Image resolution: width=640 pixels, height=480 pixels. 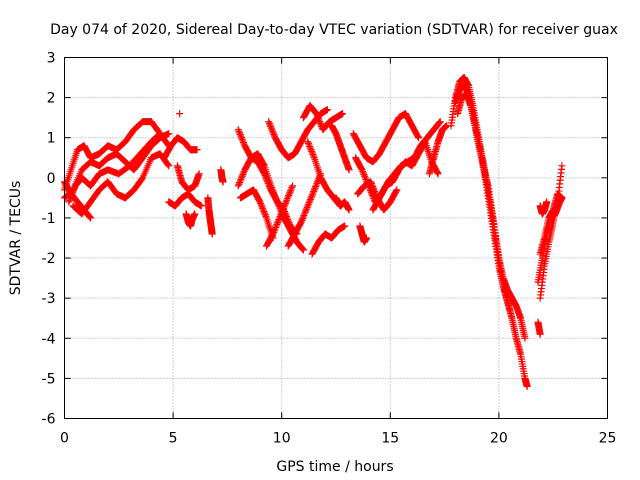 What do you see at coordinates (328, 240) in the screenshot?
I see `series-arc-d3` at bounding box center [328, 240].